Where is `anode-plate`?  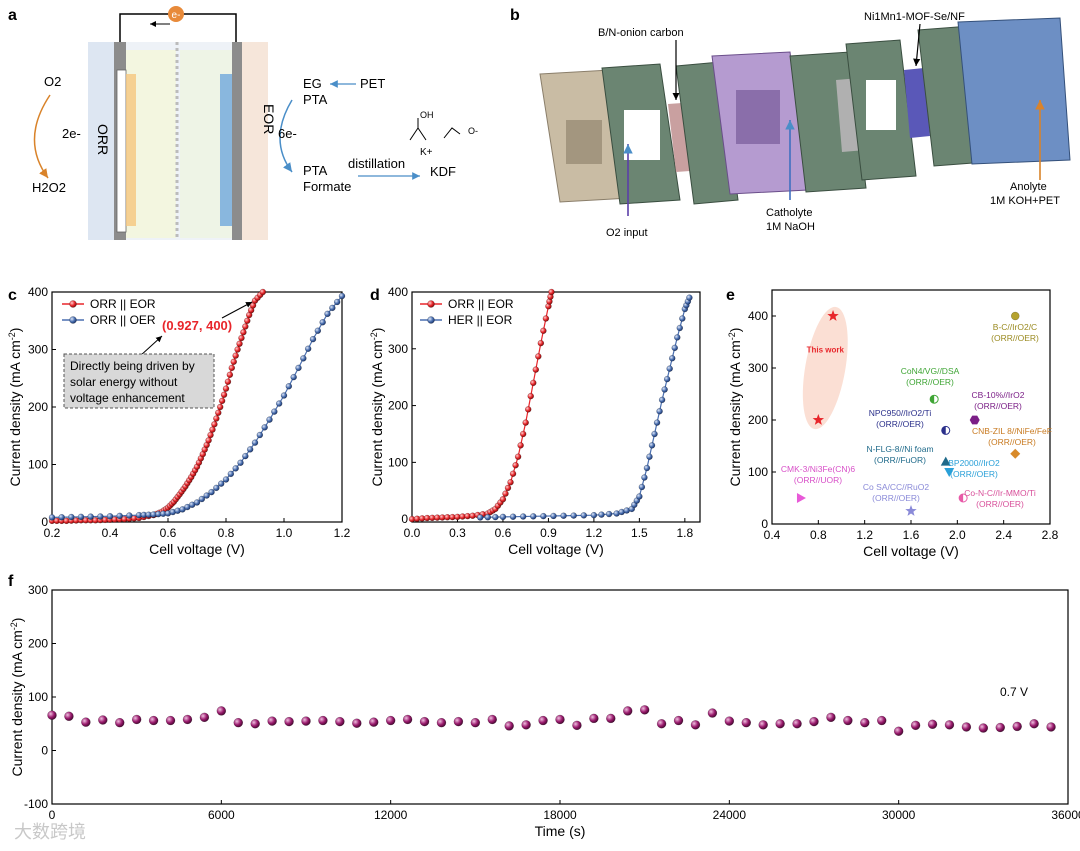 anode-plate is located at coordinates (237, 141).